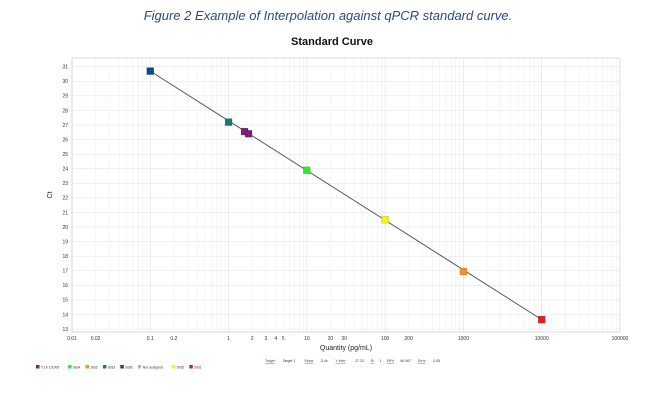  I want to click on y-tick-label: 14, so click(65, 315).